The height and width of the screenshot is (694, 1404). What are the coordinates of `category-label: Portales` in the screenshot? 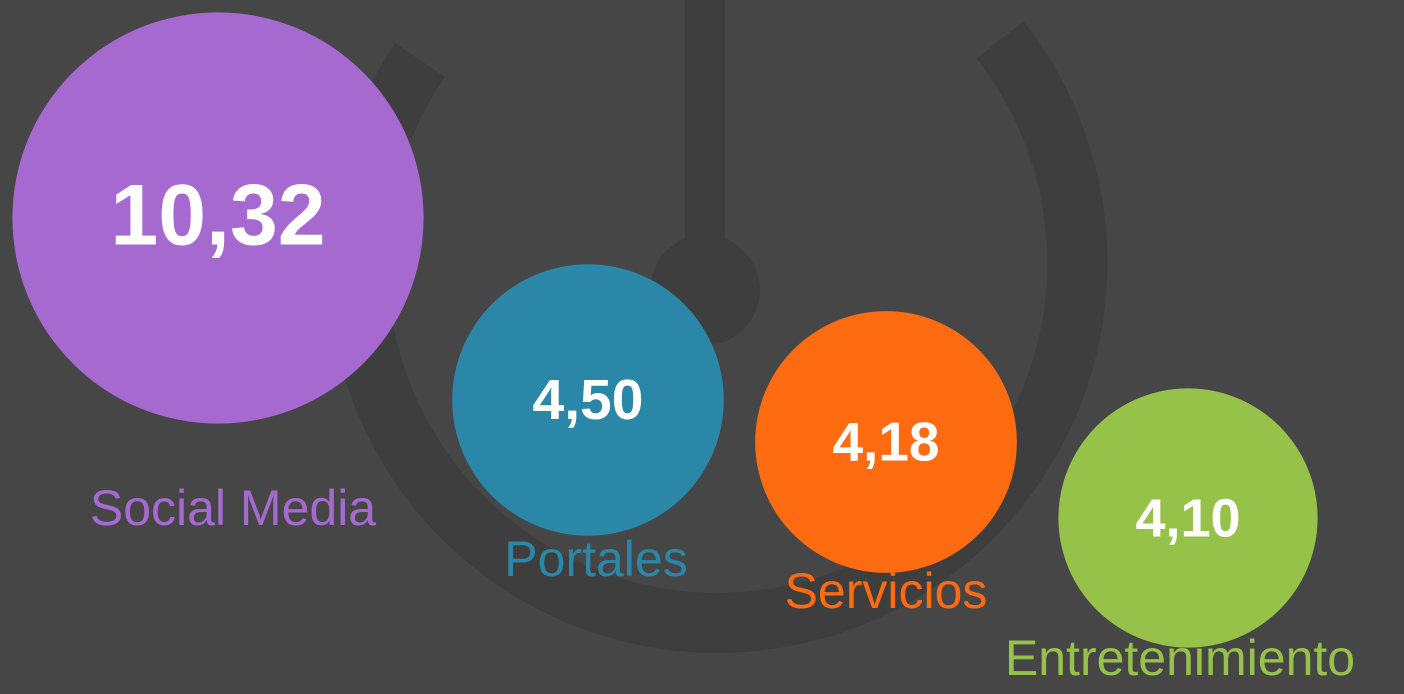 It's located at (595, 559).